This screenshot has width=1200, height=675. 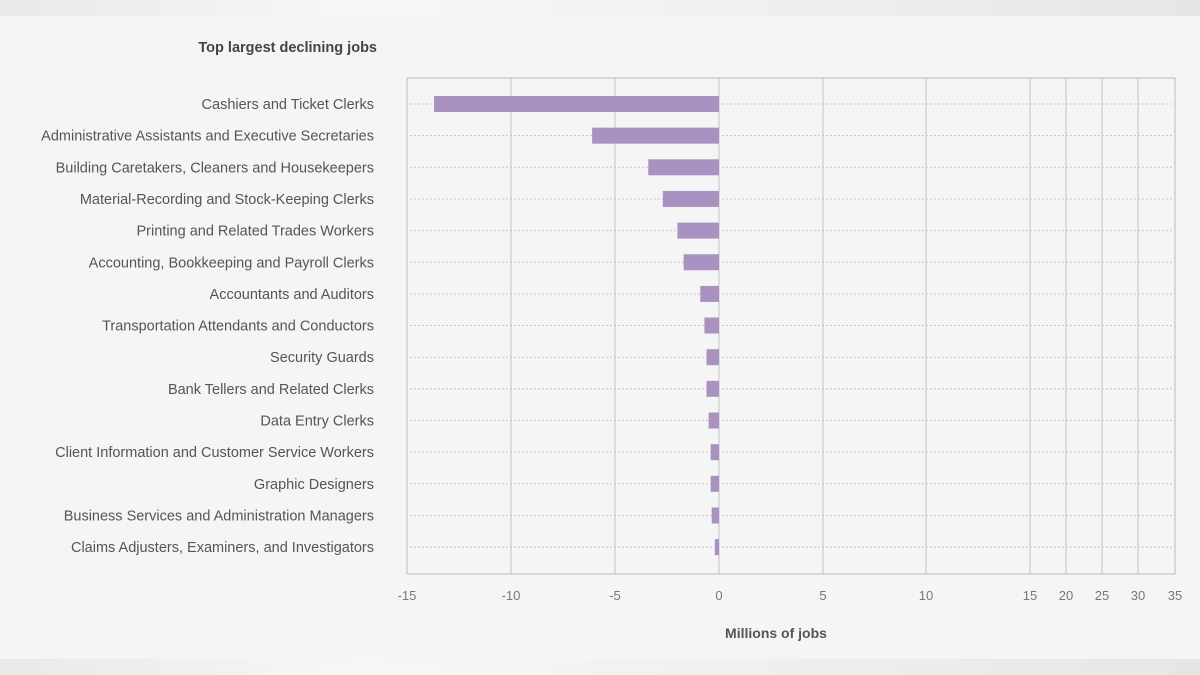 What do you see at coordinates (776, 633) in the screenshot?
I see `x-axis-label: Millions of jobs` at bounding box center [776, 633].